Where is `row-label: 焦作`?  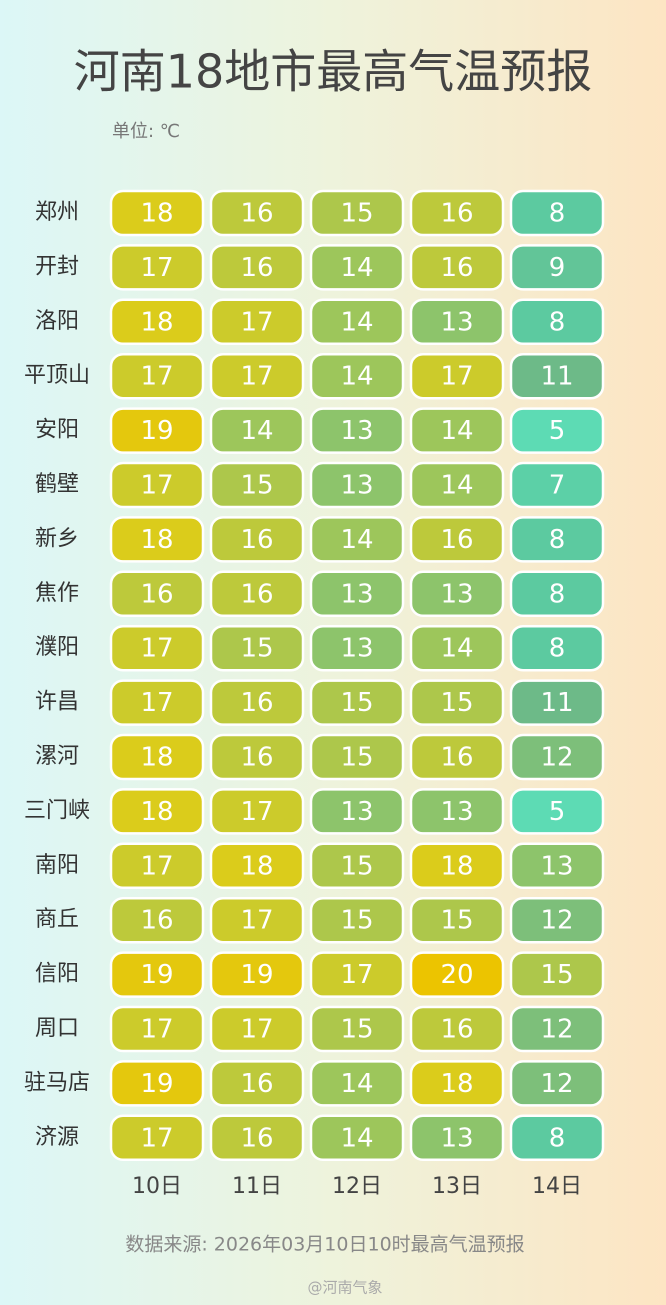 row-label: 焦作 is located at coordinates (57, 593).